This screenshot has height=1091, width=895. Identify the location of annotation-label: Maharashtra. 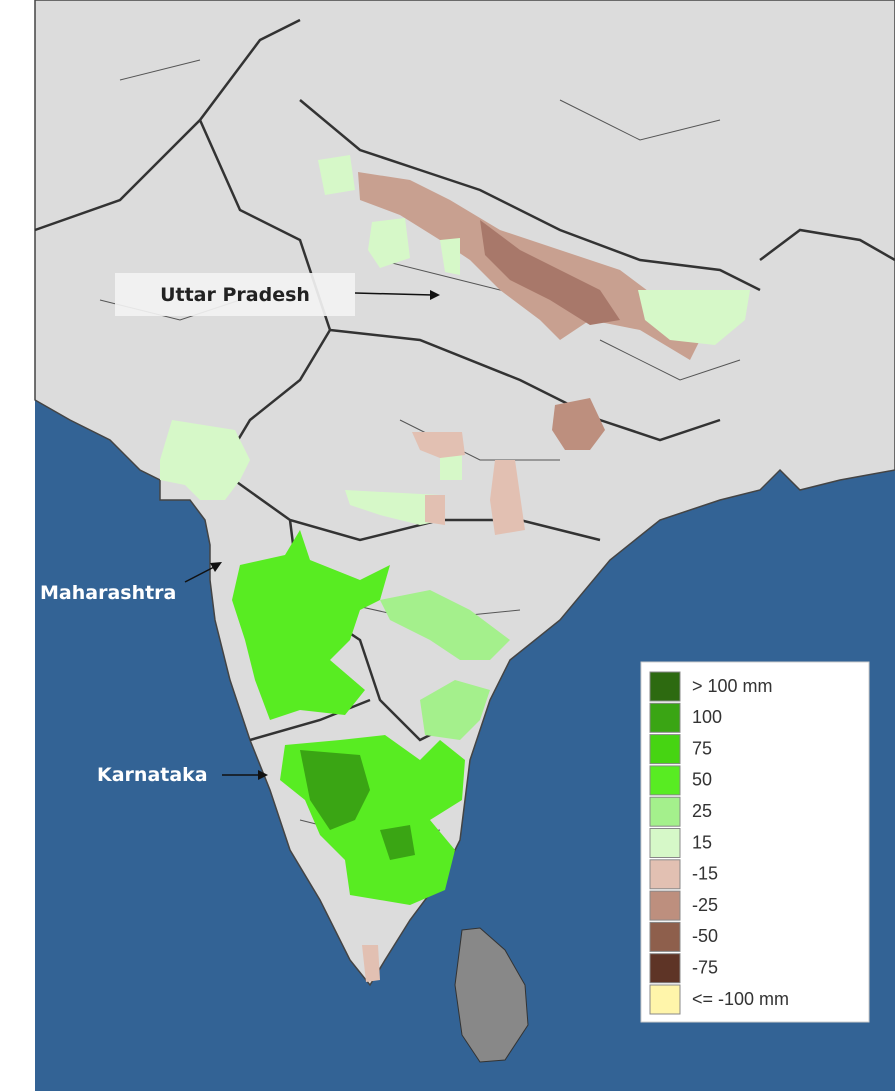
(108, 593).